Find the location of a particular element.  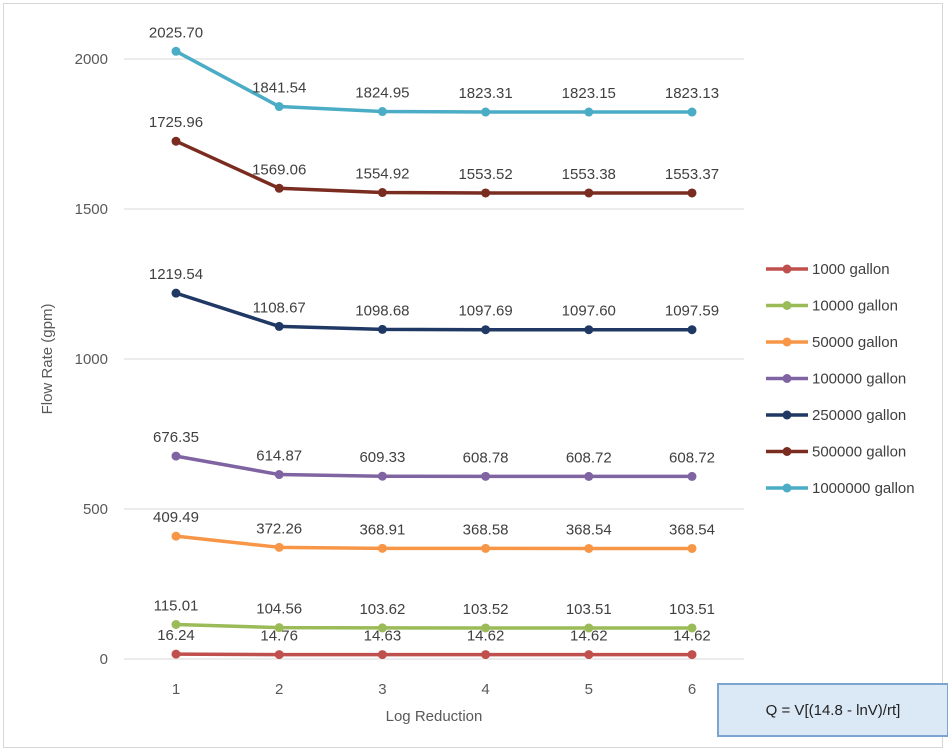

data-label: 115.01 is located at coordinates (176, 605).